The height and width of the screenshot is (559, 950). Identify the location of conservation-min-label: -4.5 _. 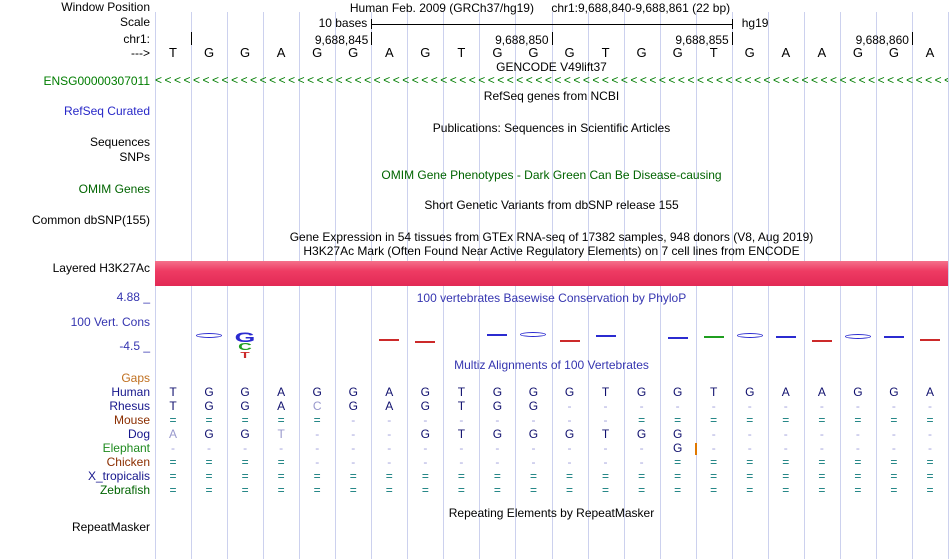
(134, 346).